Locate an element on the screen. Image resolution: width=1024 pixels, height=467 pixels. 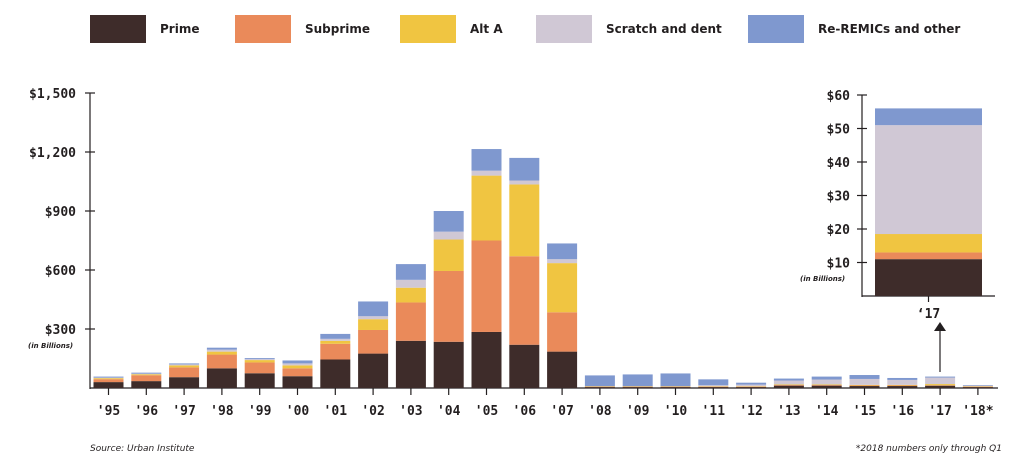
inset-bar-scratch-and-dent is located at coordinates (928, 180).